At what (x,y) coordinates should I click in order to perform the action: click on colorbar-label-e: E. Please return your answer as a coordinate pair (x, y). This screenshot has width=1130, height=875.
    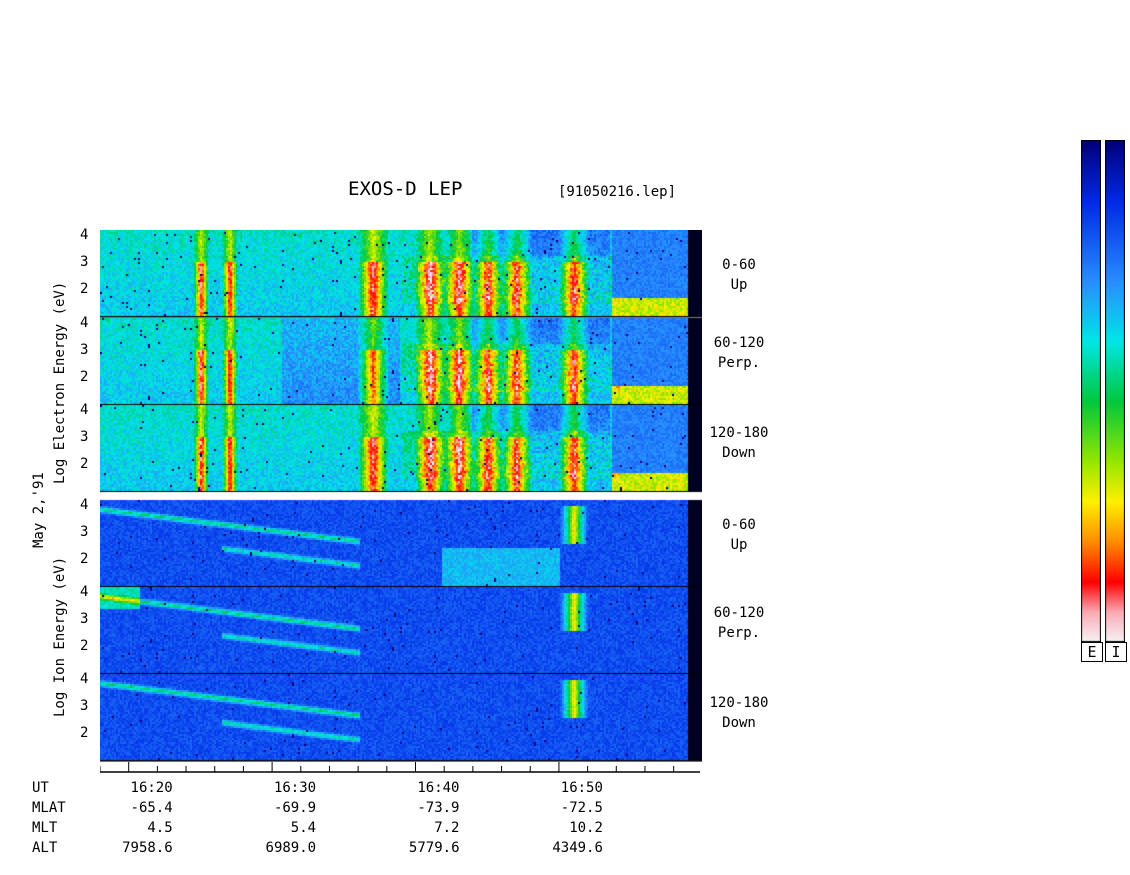
    Looking at the image, I should click on (1092, 652).